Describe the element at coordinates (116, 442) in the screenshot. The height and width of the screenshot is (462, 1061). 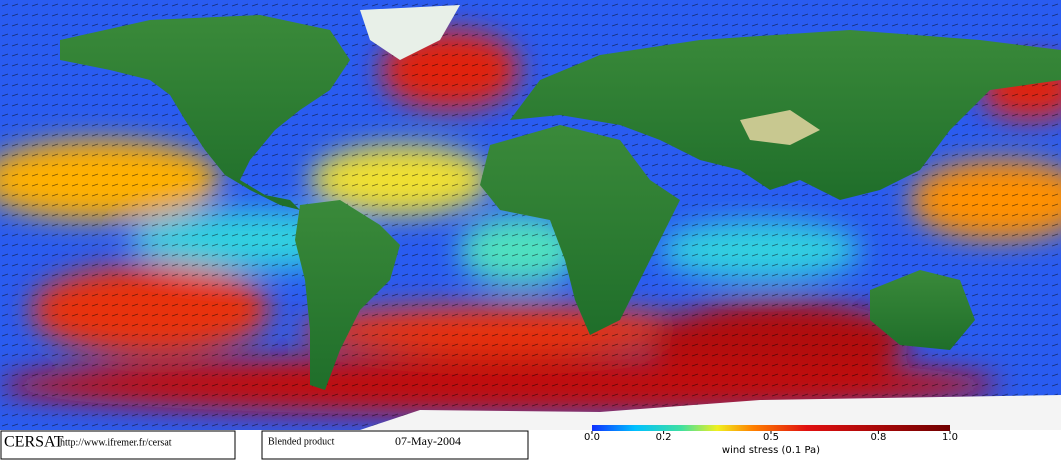
I see `url: http://www.ifremer.fr/cersat` at that location.